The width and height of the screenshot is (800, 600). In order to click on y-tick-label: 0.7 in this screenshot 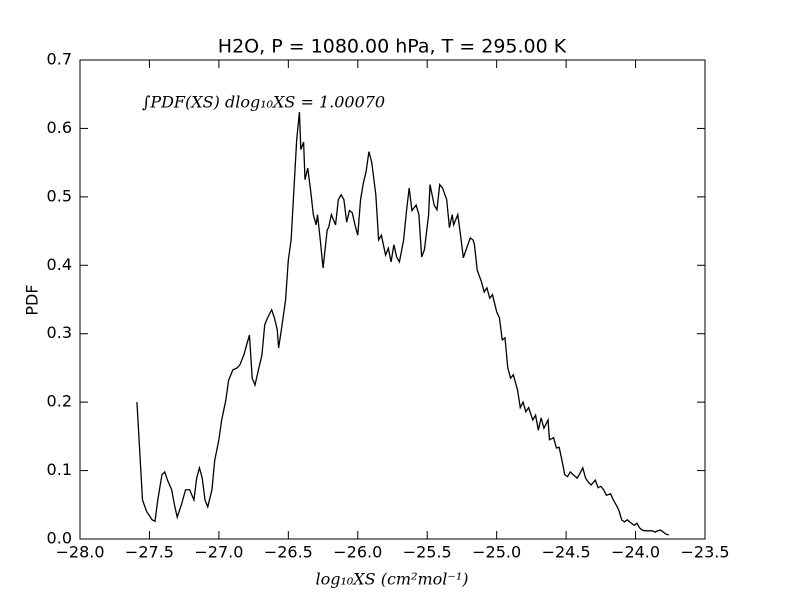, I will do `click(59, 59)`.